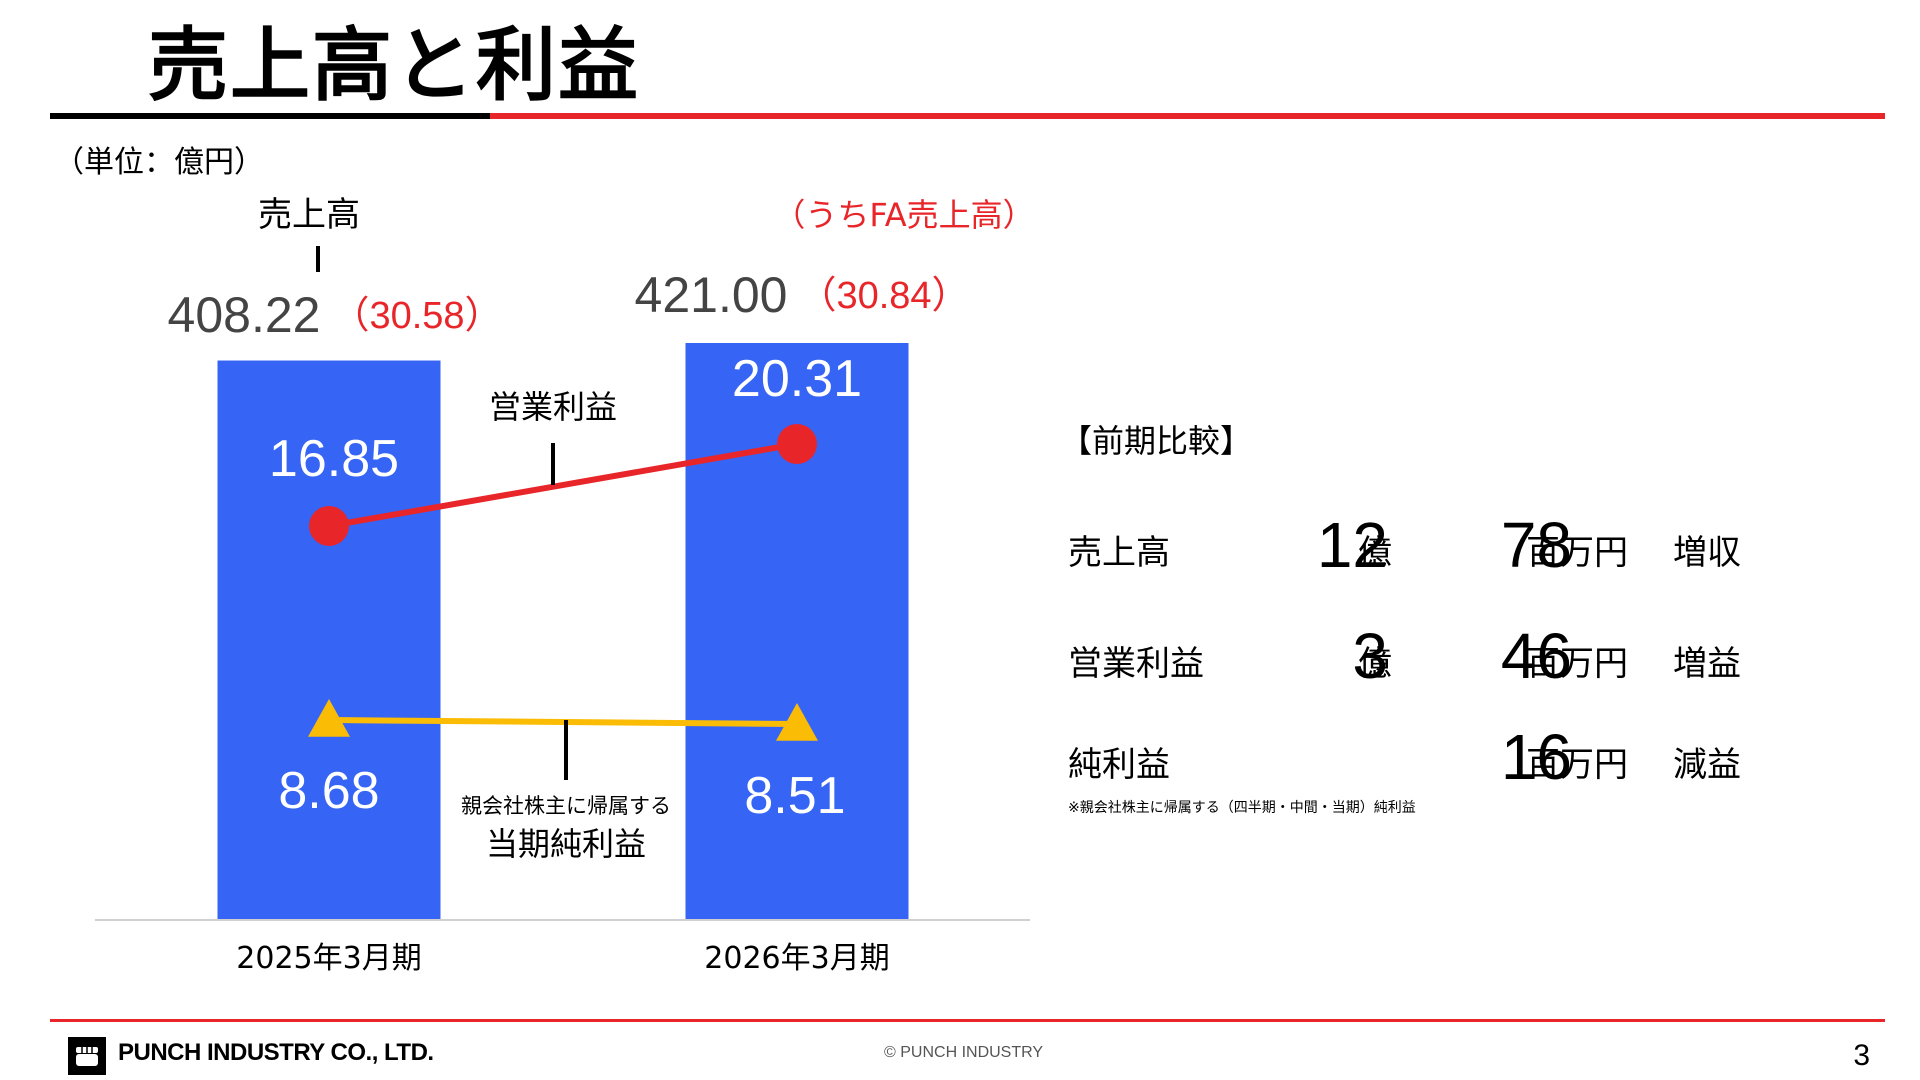 The image size is (1920, 1080). Describe the element at coordinates (1136, 664) in the screenshot. I see `comparison-label: 営業利益` at that location.